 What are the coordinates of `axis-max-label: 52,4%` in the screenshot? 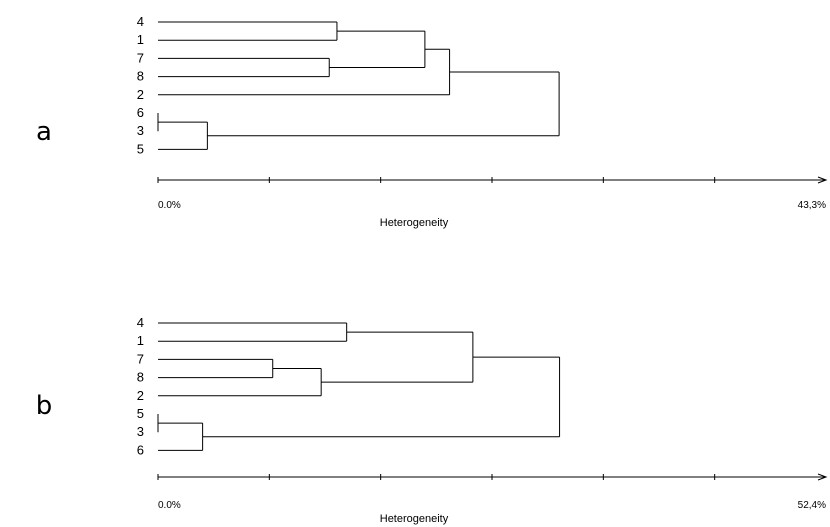 It's located at (812, 505).